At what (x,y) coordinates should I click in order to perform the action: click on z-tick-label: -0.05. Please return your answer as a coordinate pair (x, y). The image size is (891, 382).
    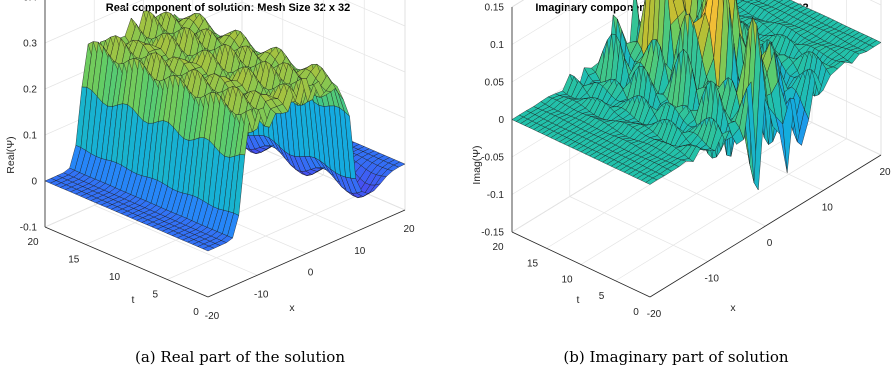
    Looking at the image, I should click on (492, 158).